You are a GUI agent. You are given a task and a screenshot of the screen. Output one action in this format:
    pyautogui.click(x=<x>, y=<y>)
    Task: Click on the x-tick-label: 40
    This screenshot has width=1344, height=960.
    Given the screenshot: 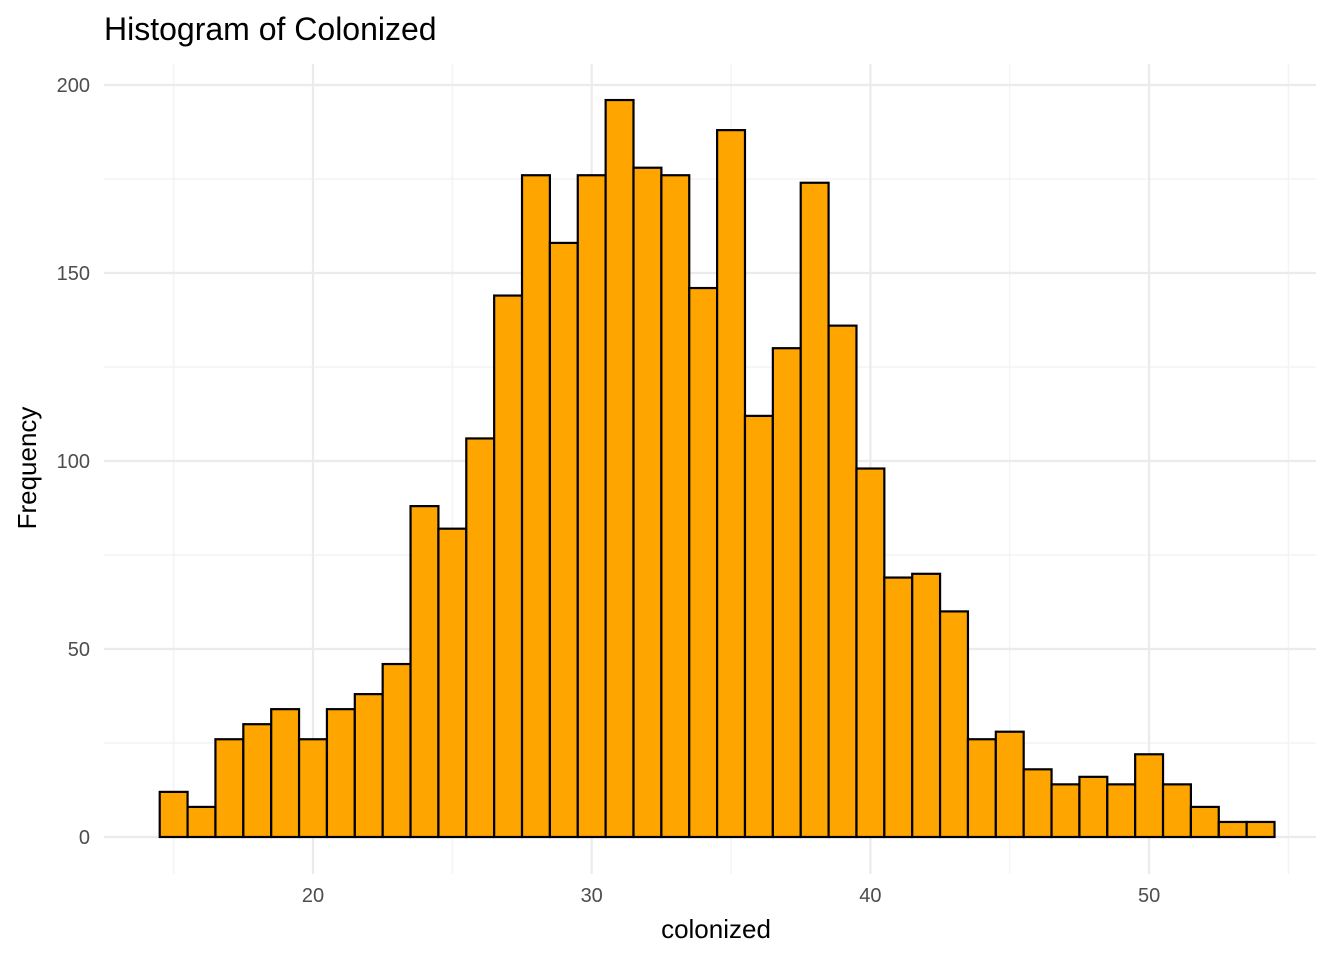 What is the action you would take?
    pyautogui.click(x=870, y=896)
    